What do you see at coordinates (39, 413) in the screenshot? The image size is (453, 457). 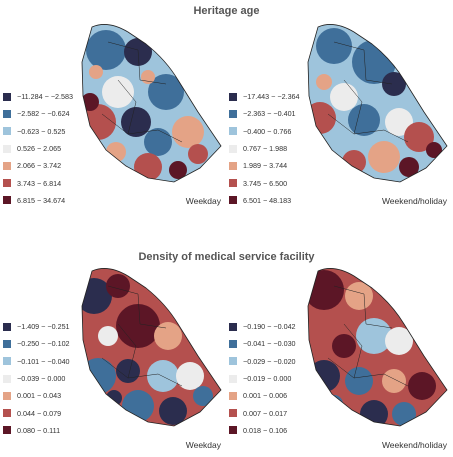 I see `legend-label: 0.044 − 0.079` at bounding box center [39, 413].